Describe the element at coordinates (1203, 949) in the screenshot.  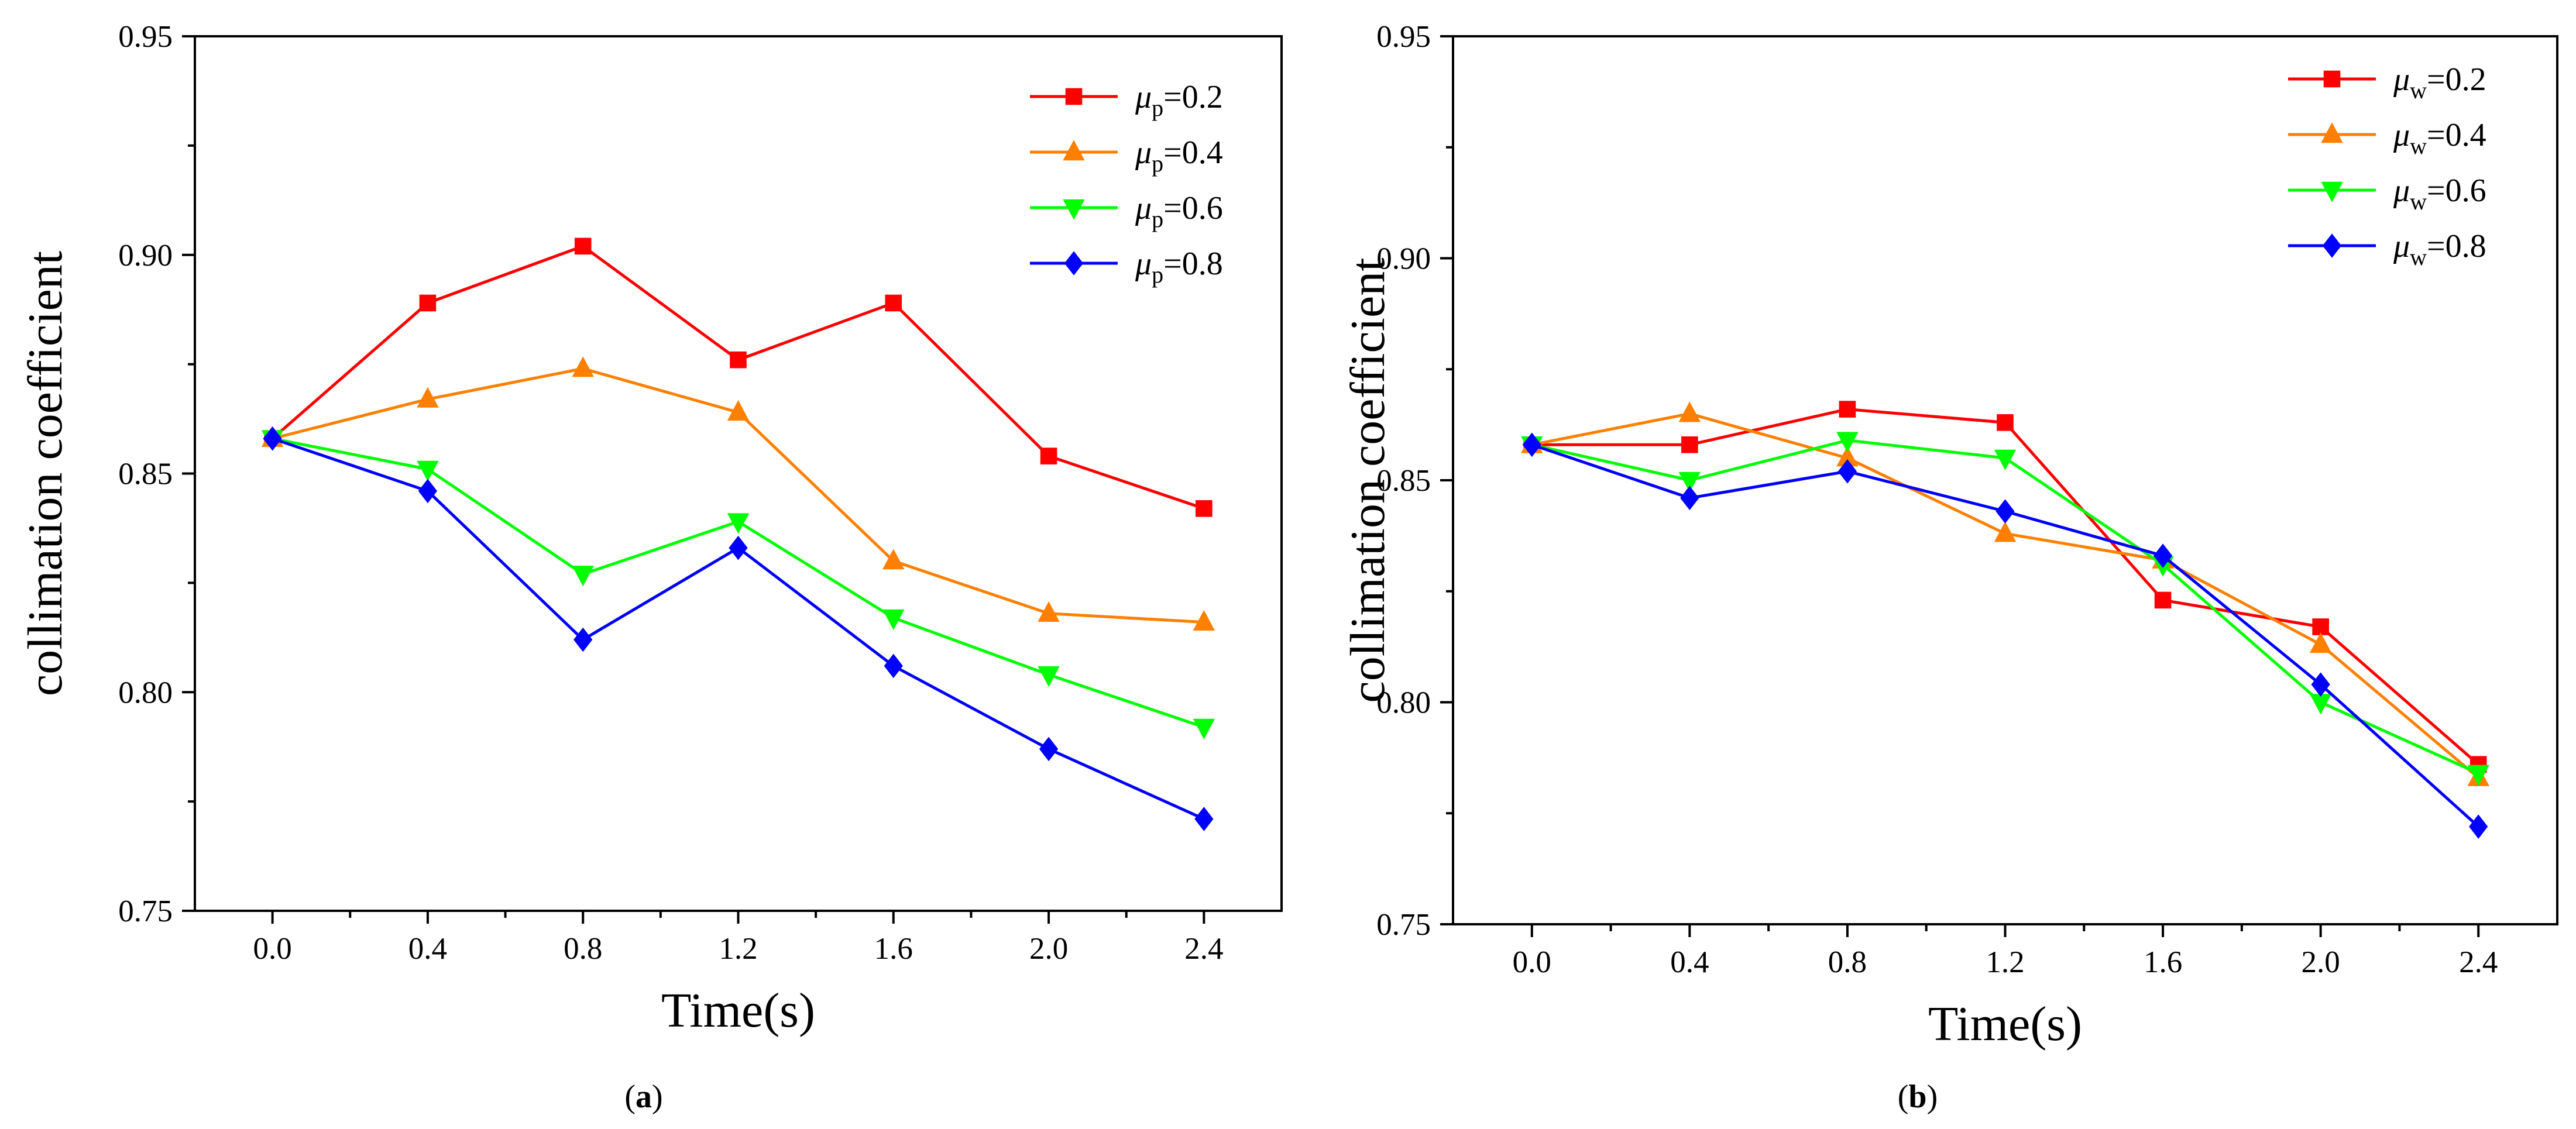
I see `x-tick-label: 2.4` at that location.